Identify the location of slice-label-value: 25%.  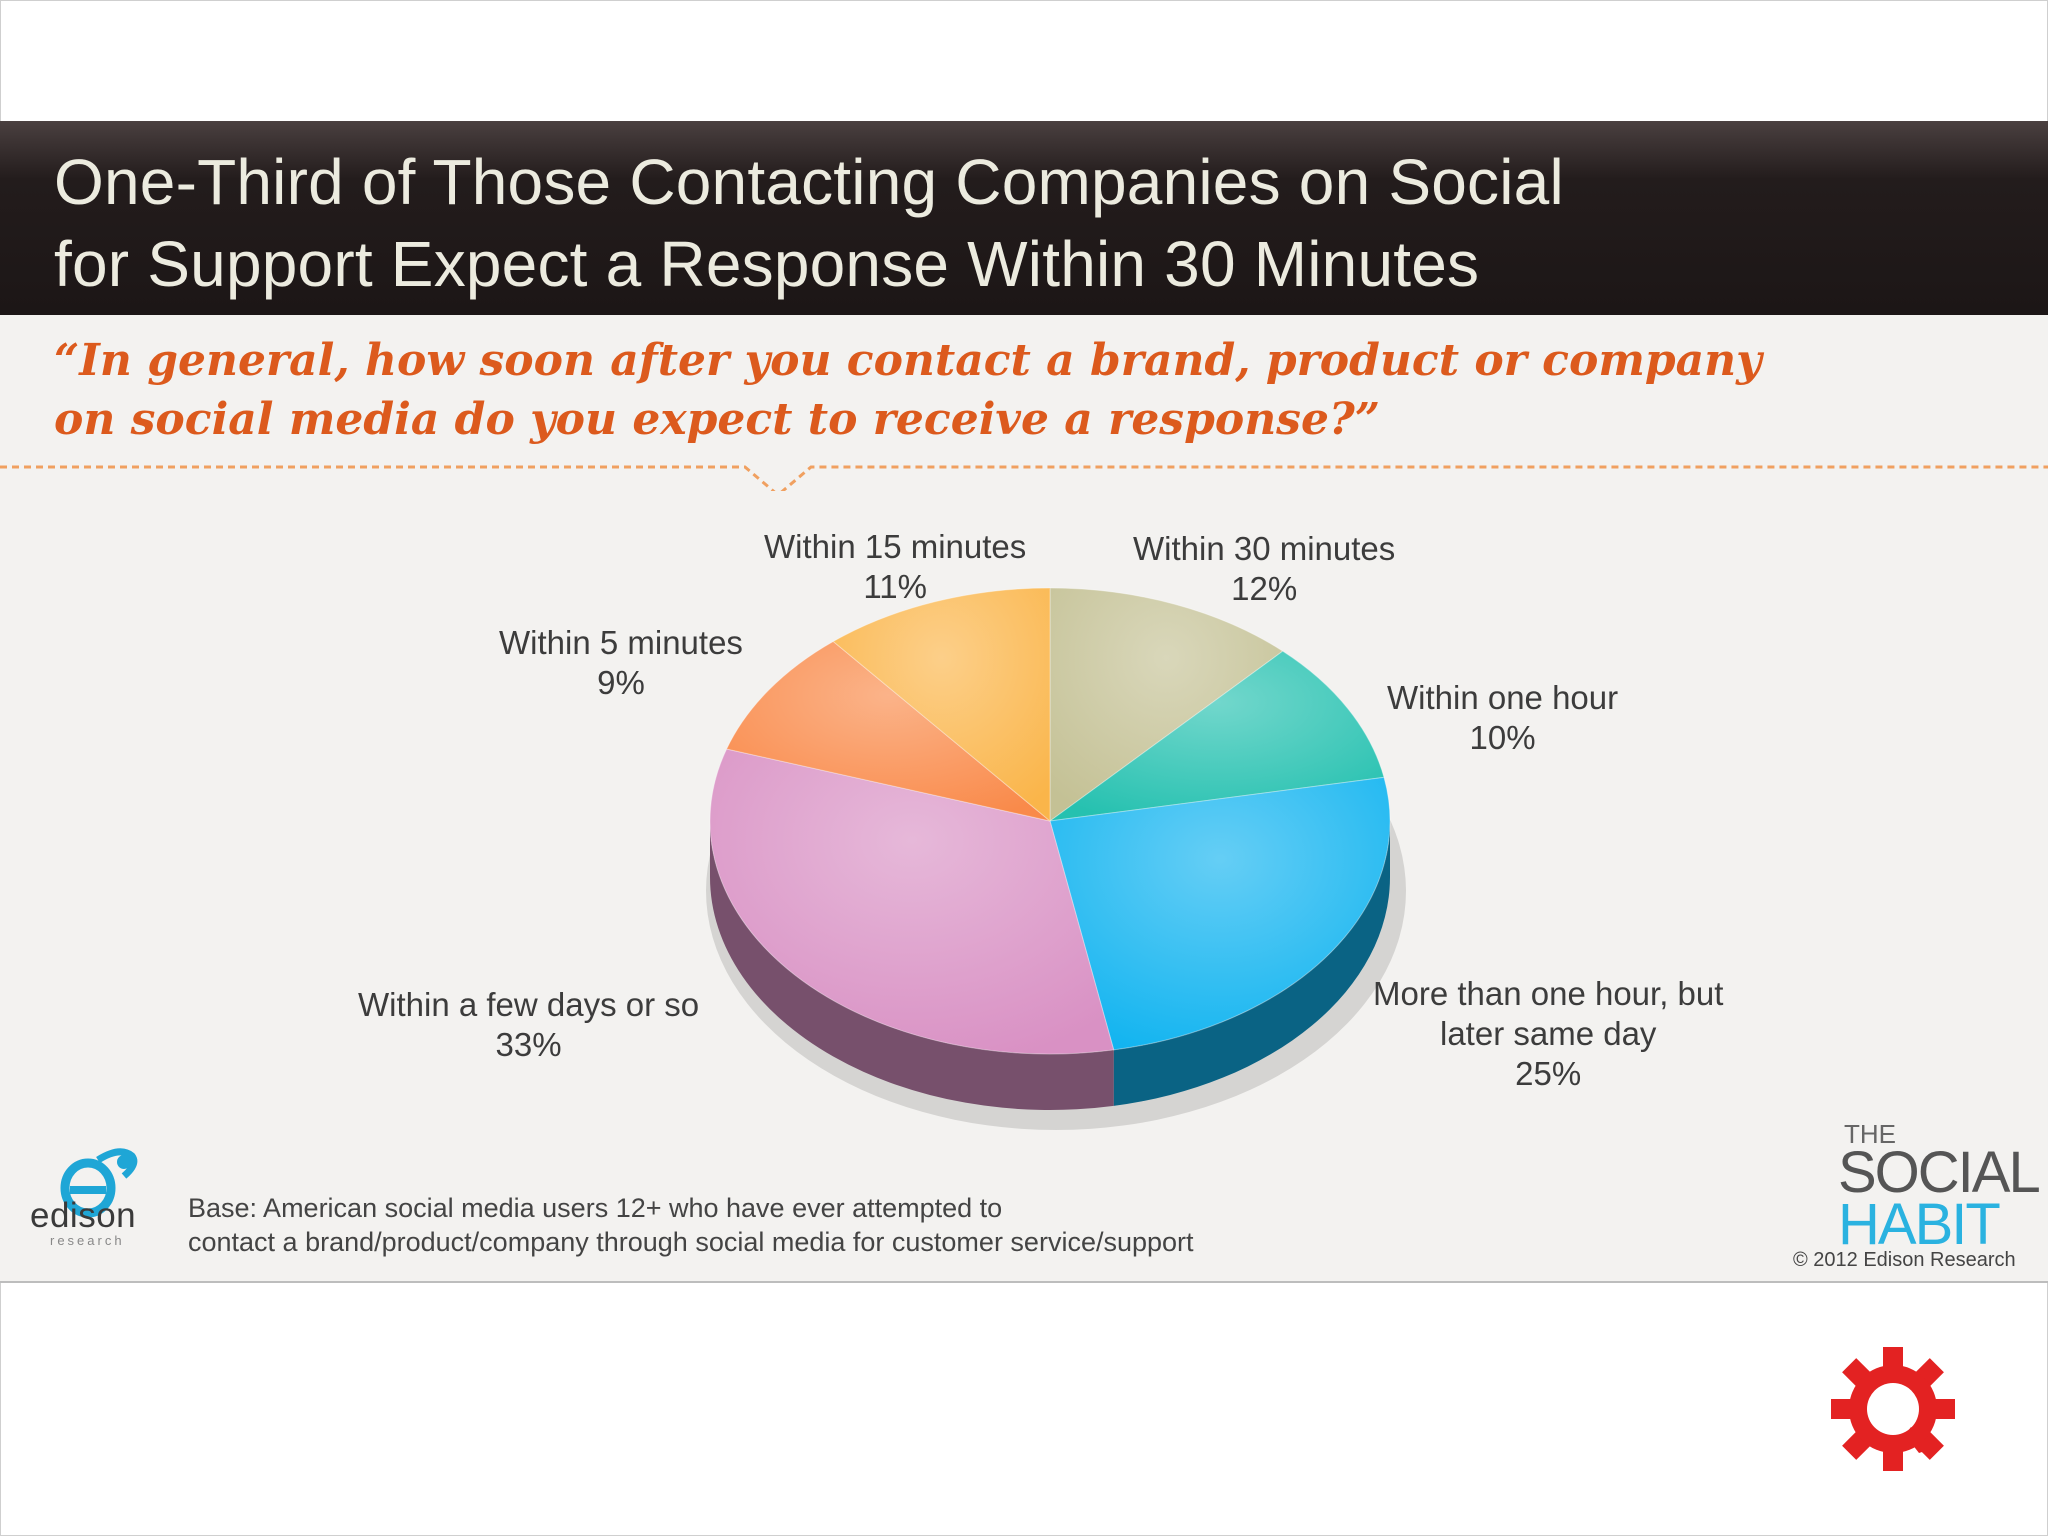
(1548, 1073).